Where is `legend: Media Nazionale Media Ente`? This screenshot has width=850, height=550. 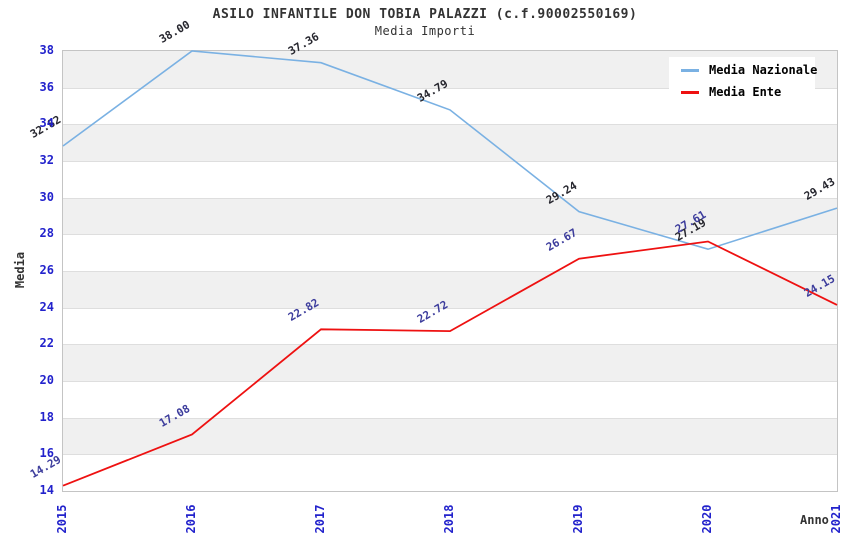
legend: Media Nazionale Media Ente is located at coordinates (743, 81).